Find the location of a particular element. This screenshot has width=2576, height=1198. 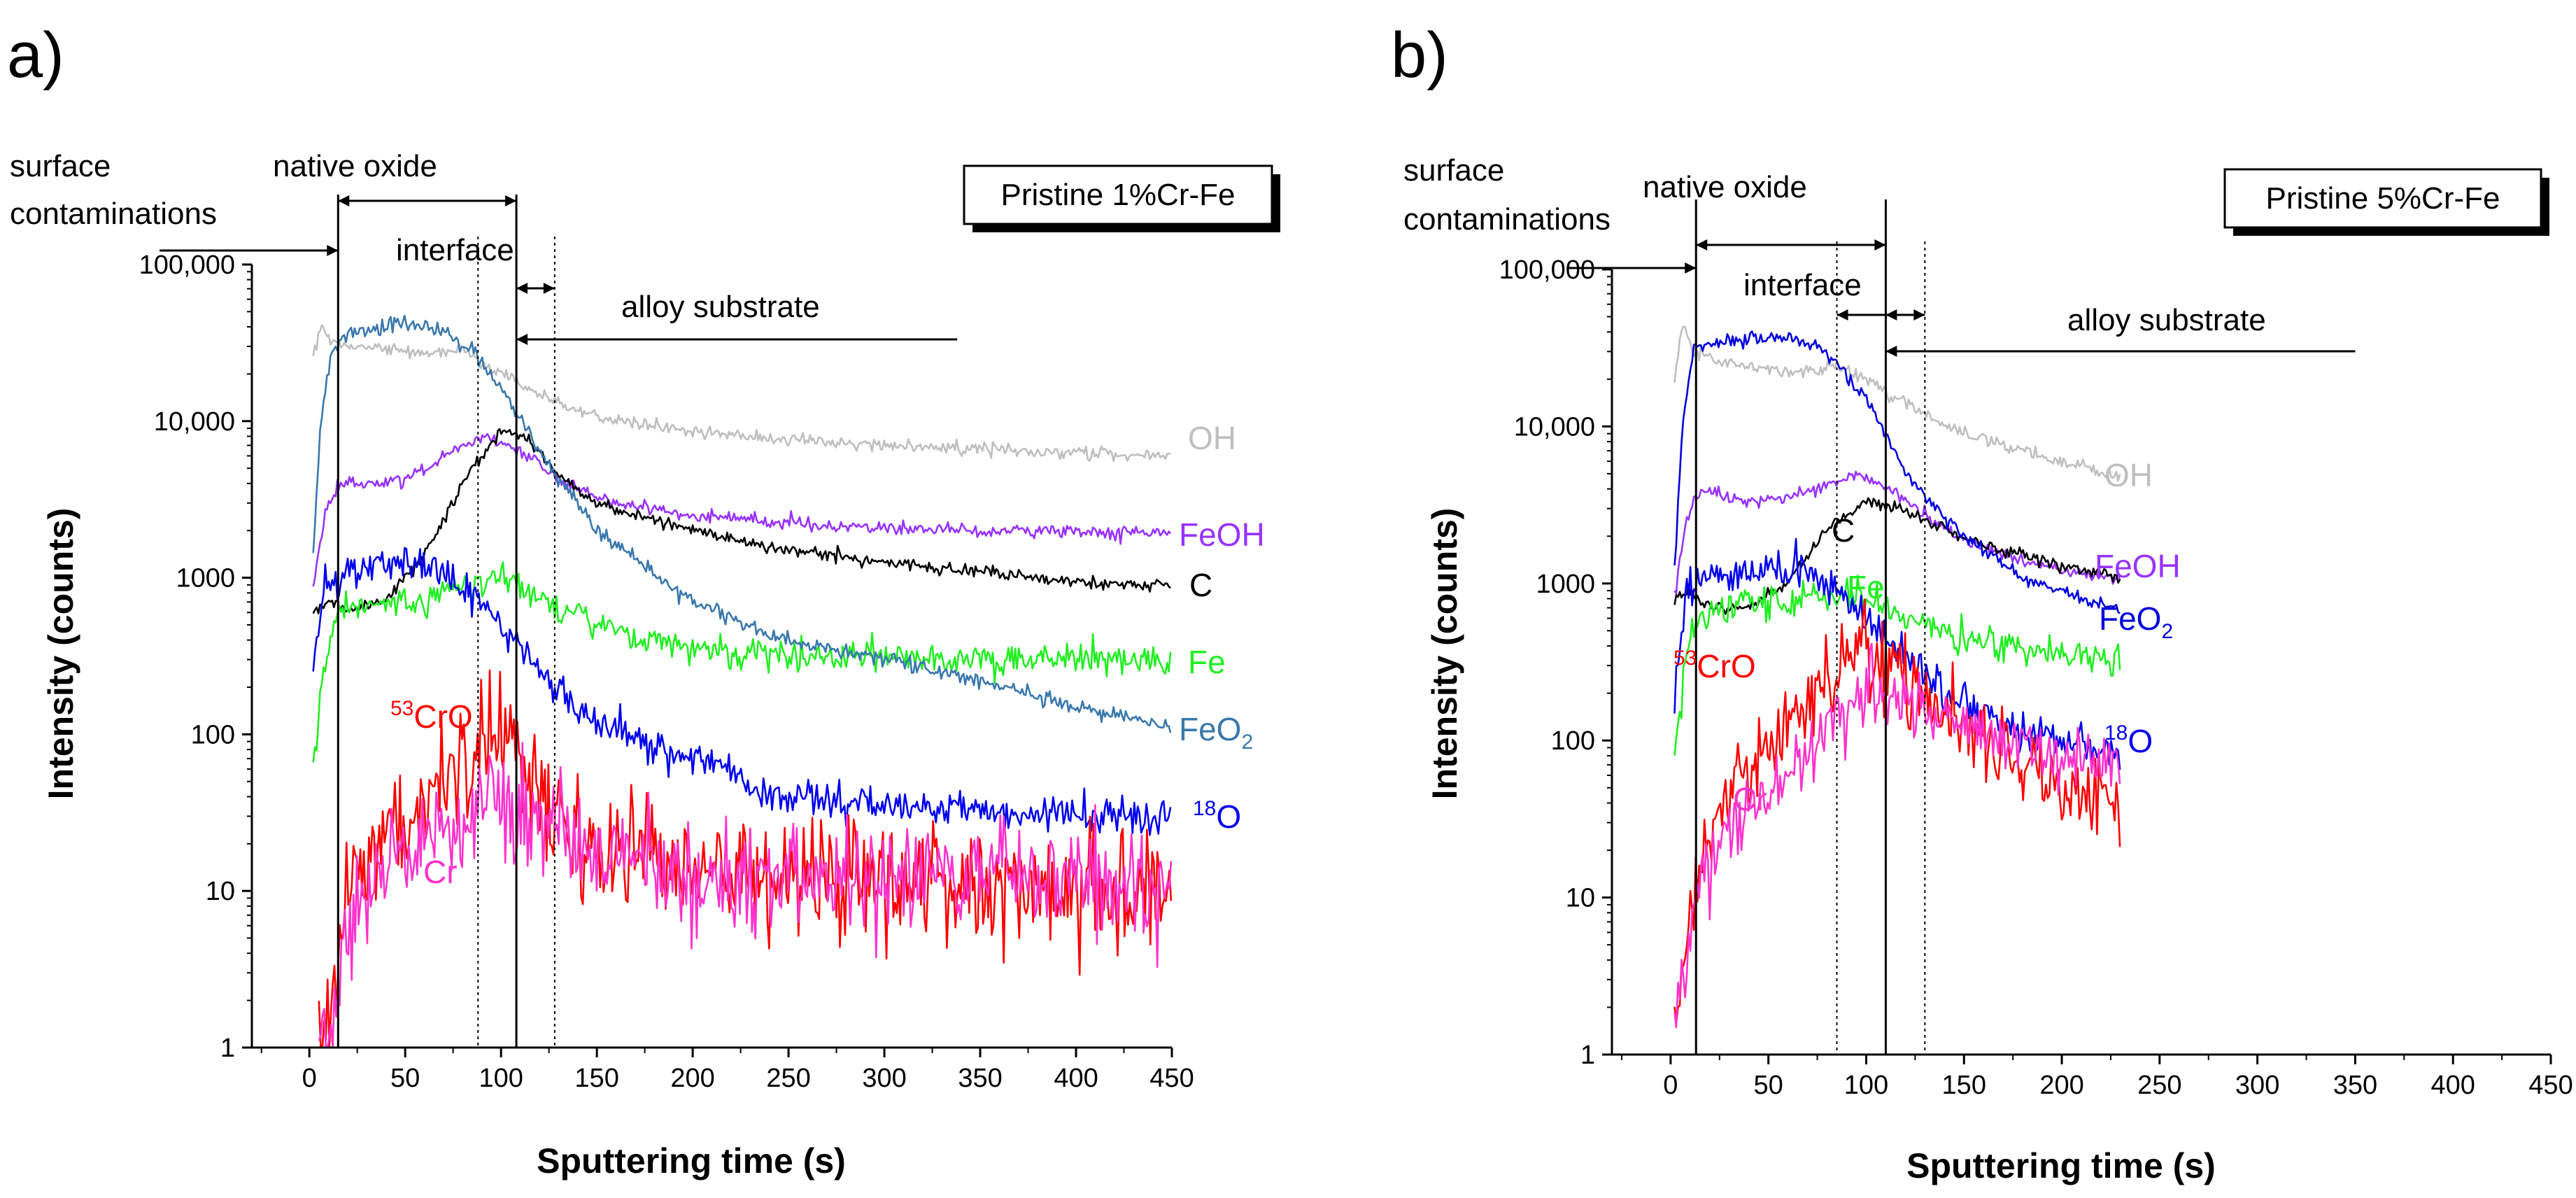

panel-b-x-title: Sputtering time (s) is located at coordinates (2061, 1165).